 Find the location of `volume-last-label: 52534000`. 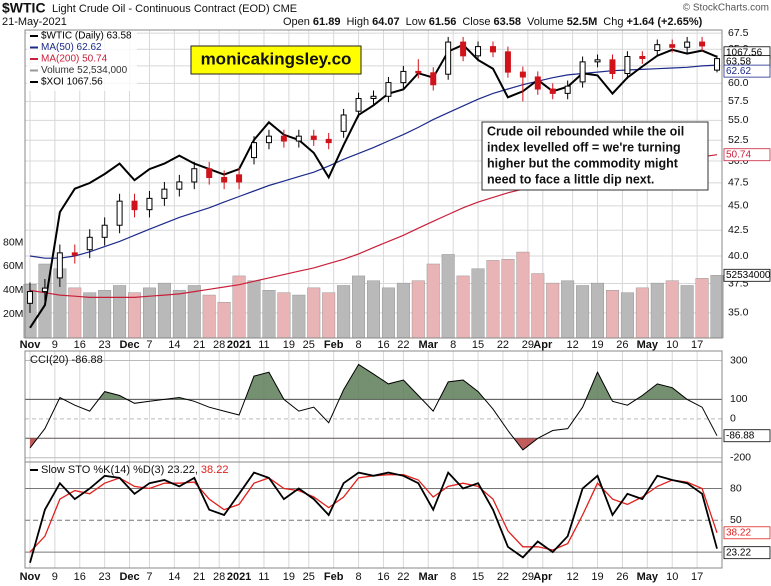

volume-last-label: 52534000 is located at coordinates (748, 275).